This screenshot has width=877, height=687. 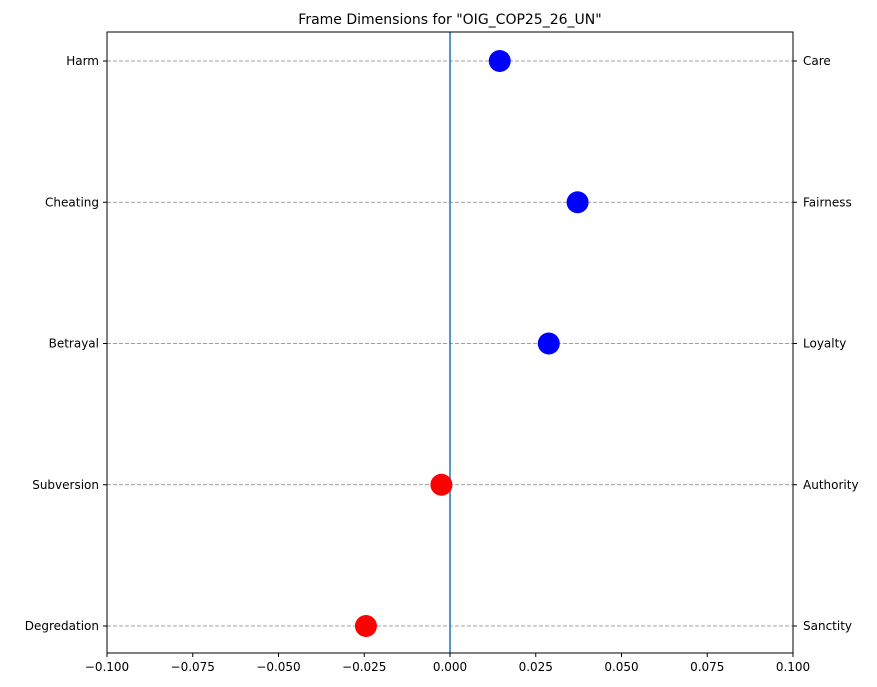 What do you see at coordinates (193, 667) in the screenshot?
I see `x-tick-label: −0.075` at bounding box center [193, 667].